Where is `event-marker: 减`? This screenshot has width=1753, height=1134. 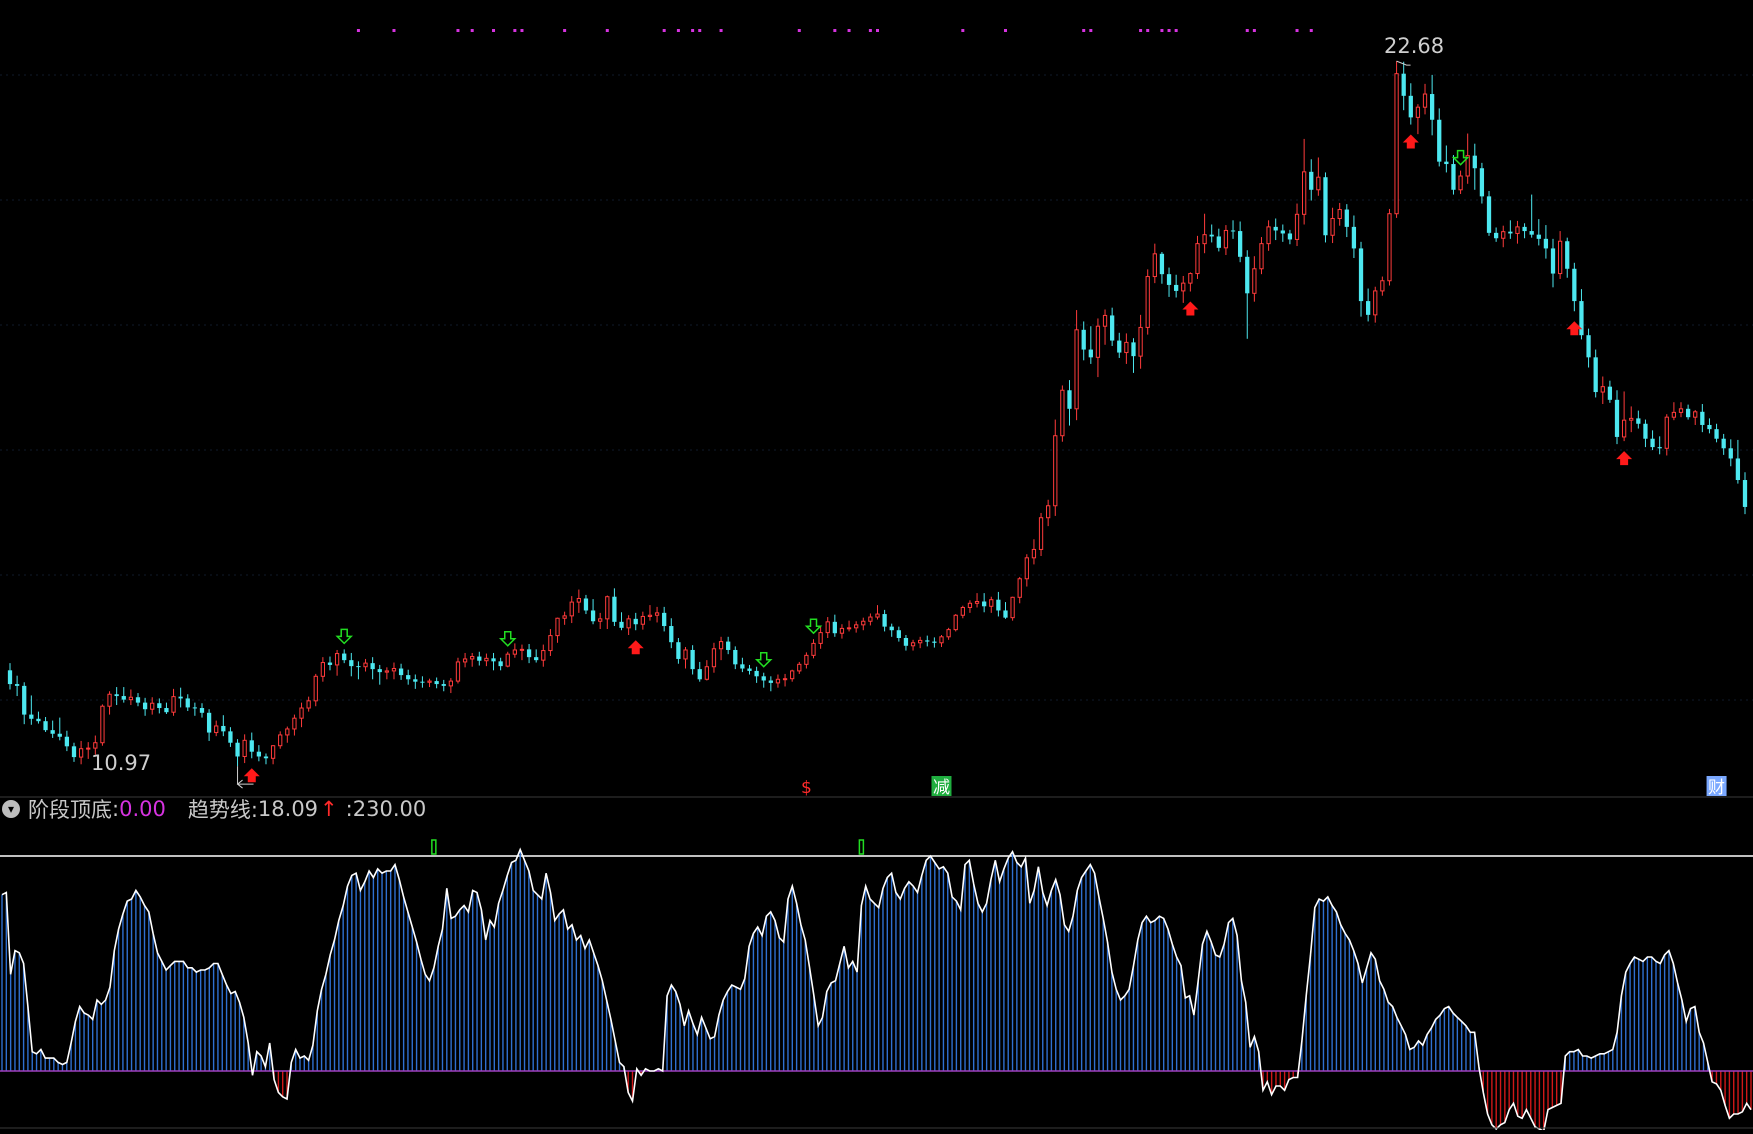 event-marker: 减 is located at coordinates (941, 787).